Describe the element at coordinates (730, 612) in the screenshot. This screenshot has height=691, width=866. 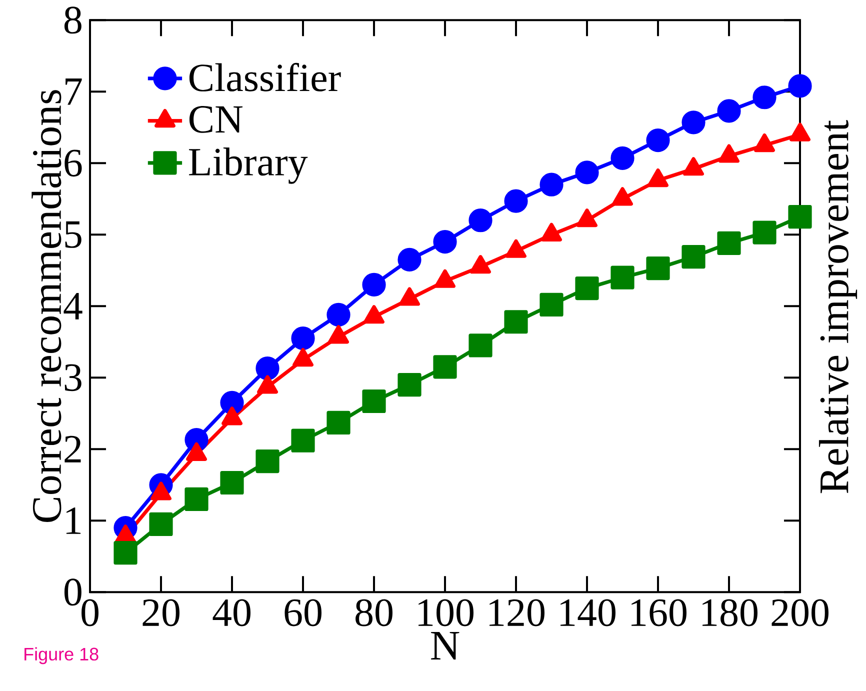
I see `x-tick-label: 180` at that location.